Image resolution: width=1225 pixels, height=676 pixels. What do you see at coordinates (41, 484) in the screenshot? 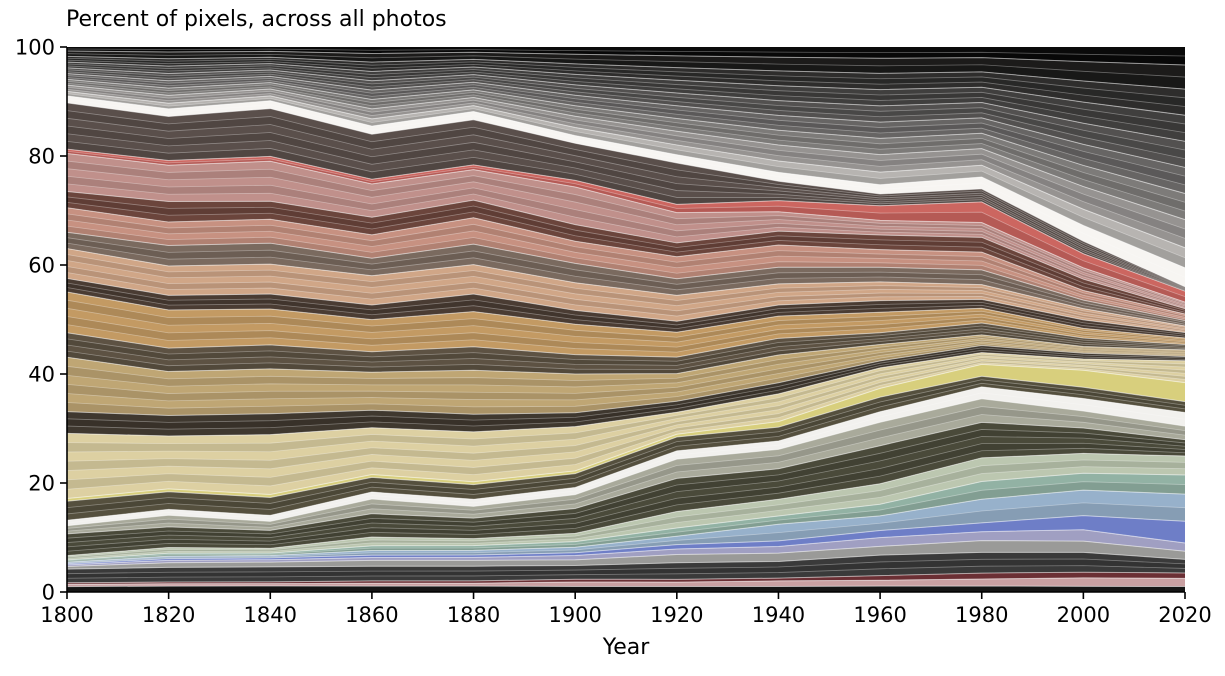
I see `y-tick-label: 20` at bounding box center [41, 484].